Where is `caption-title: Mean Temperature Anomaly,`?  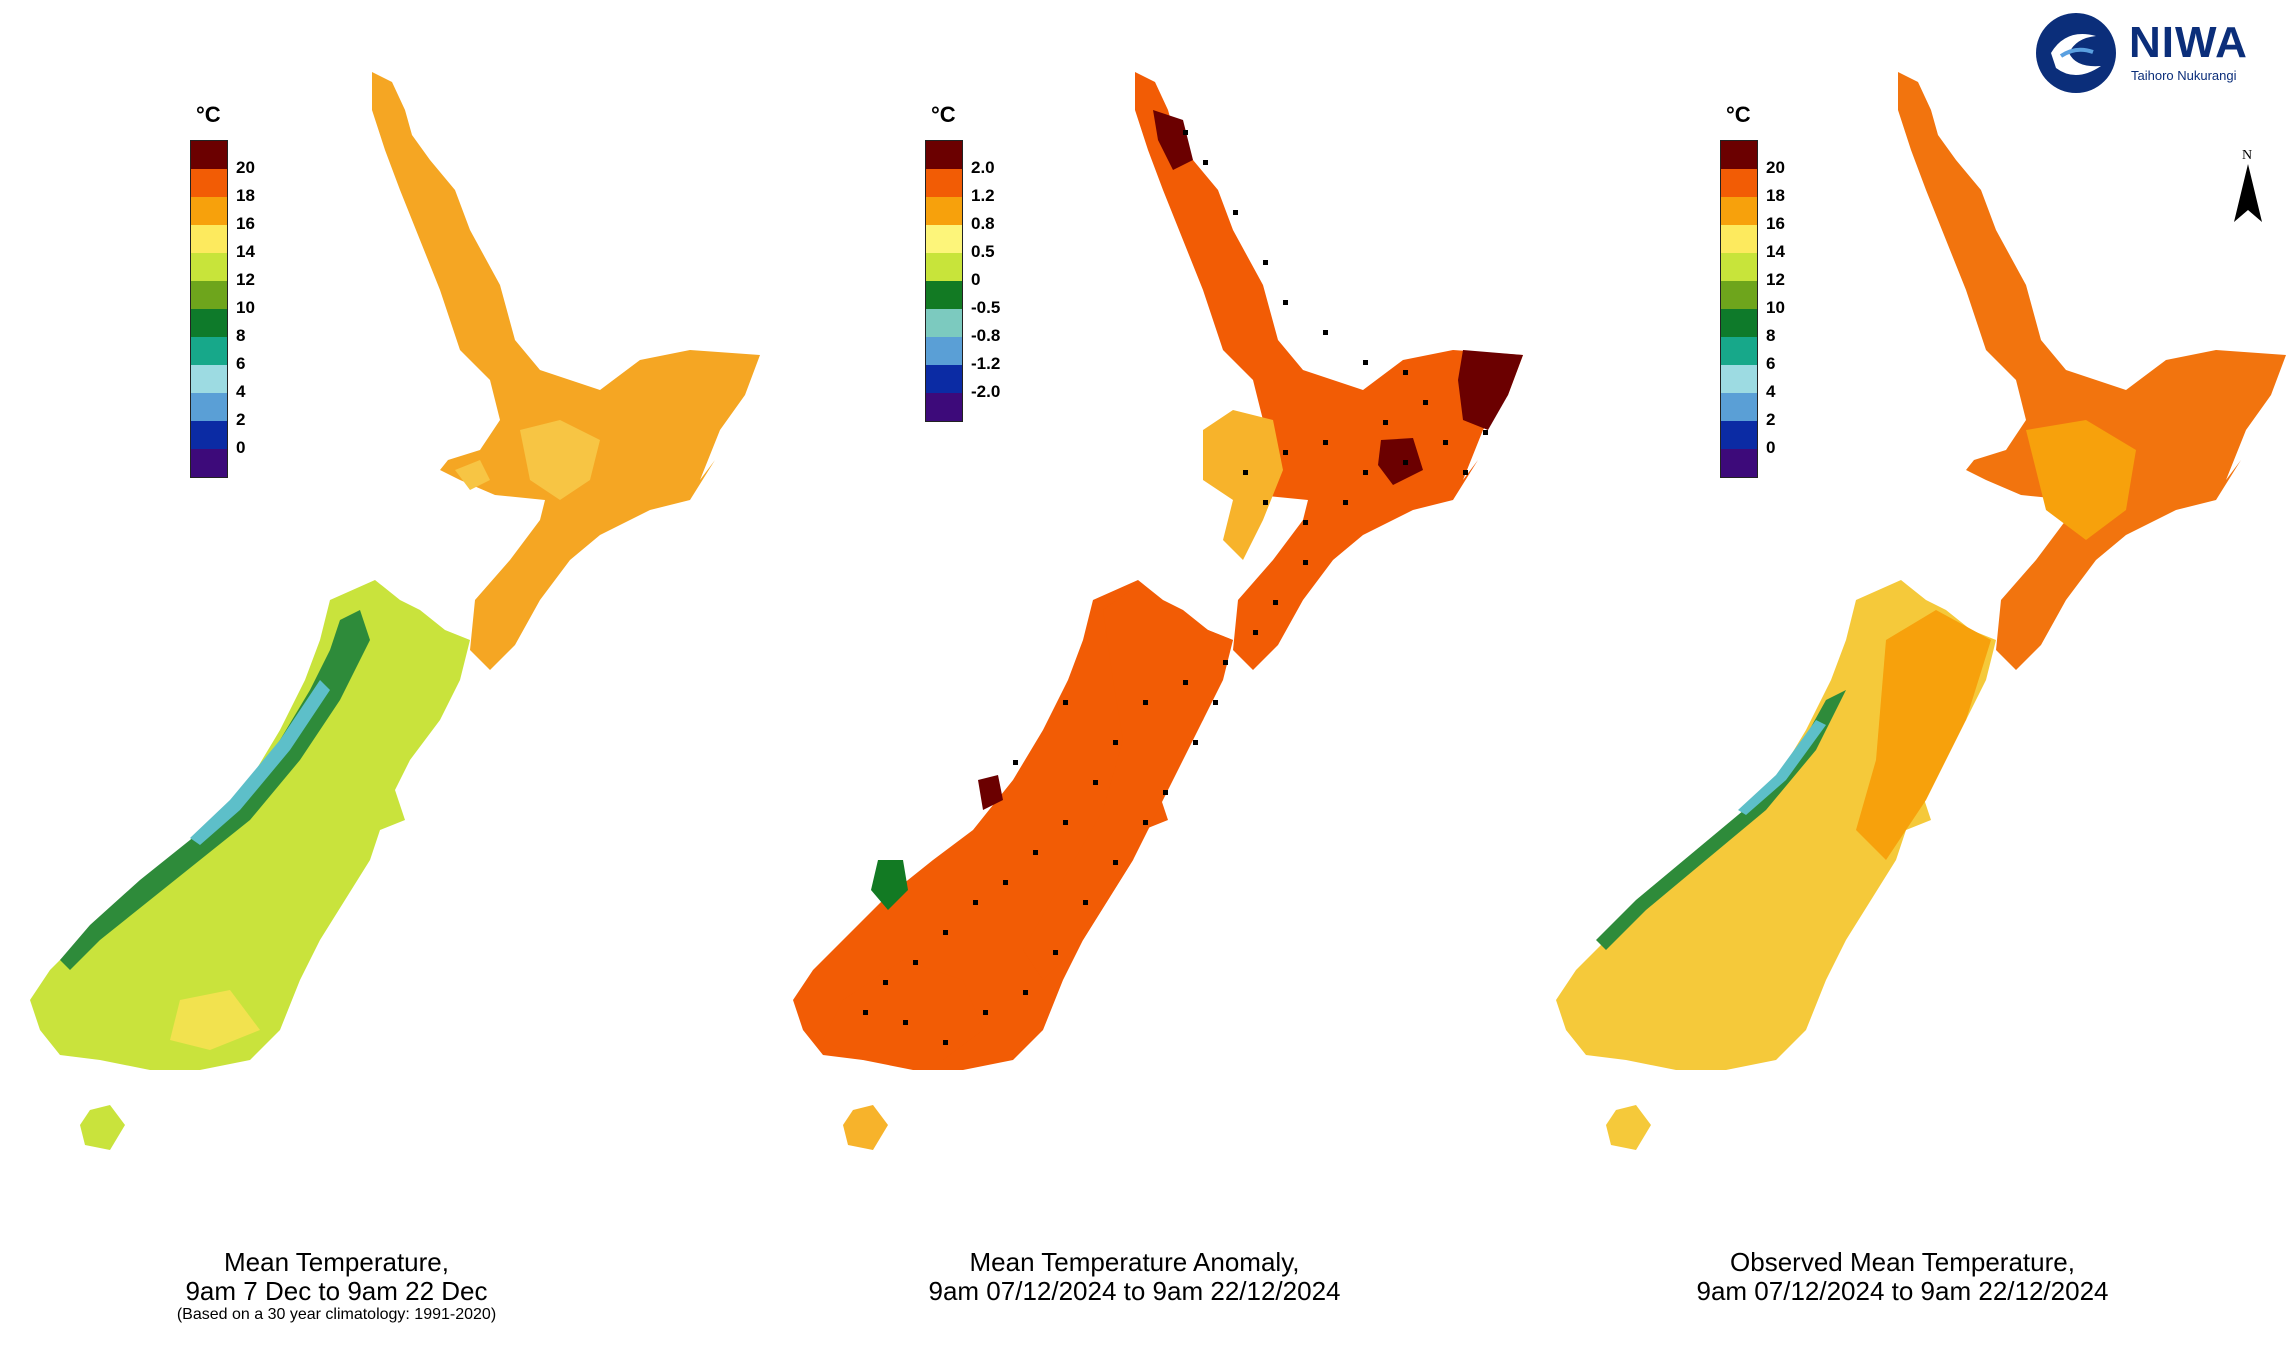
caption-title: Mean Temperature Anomaly, is located at coordinates (1134, 1262).